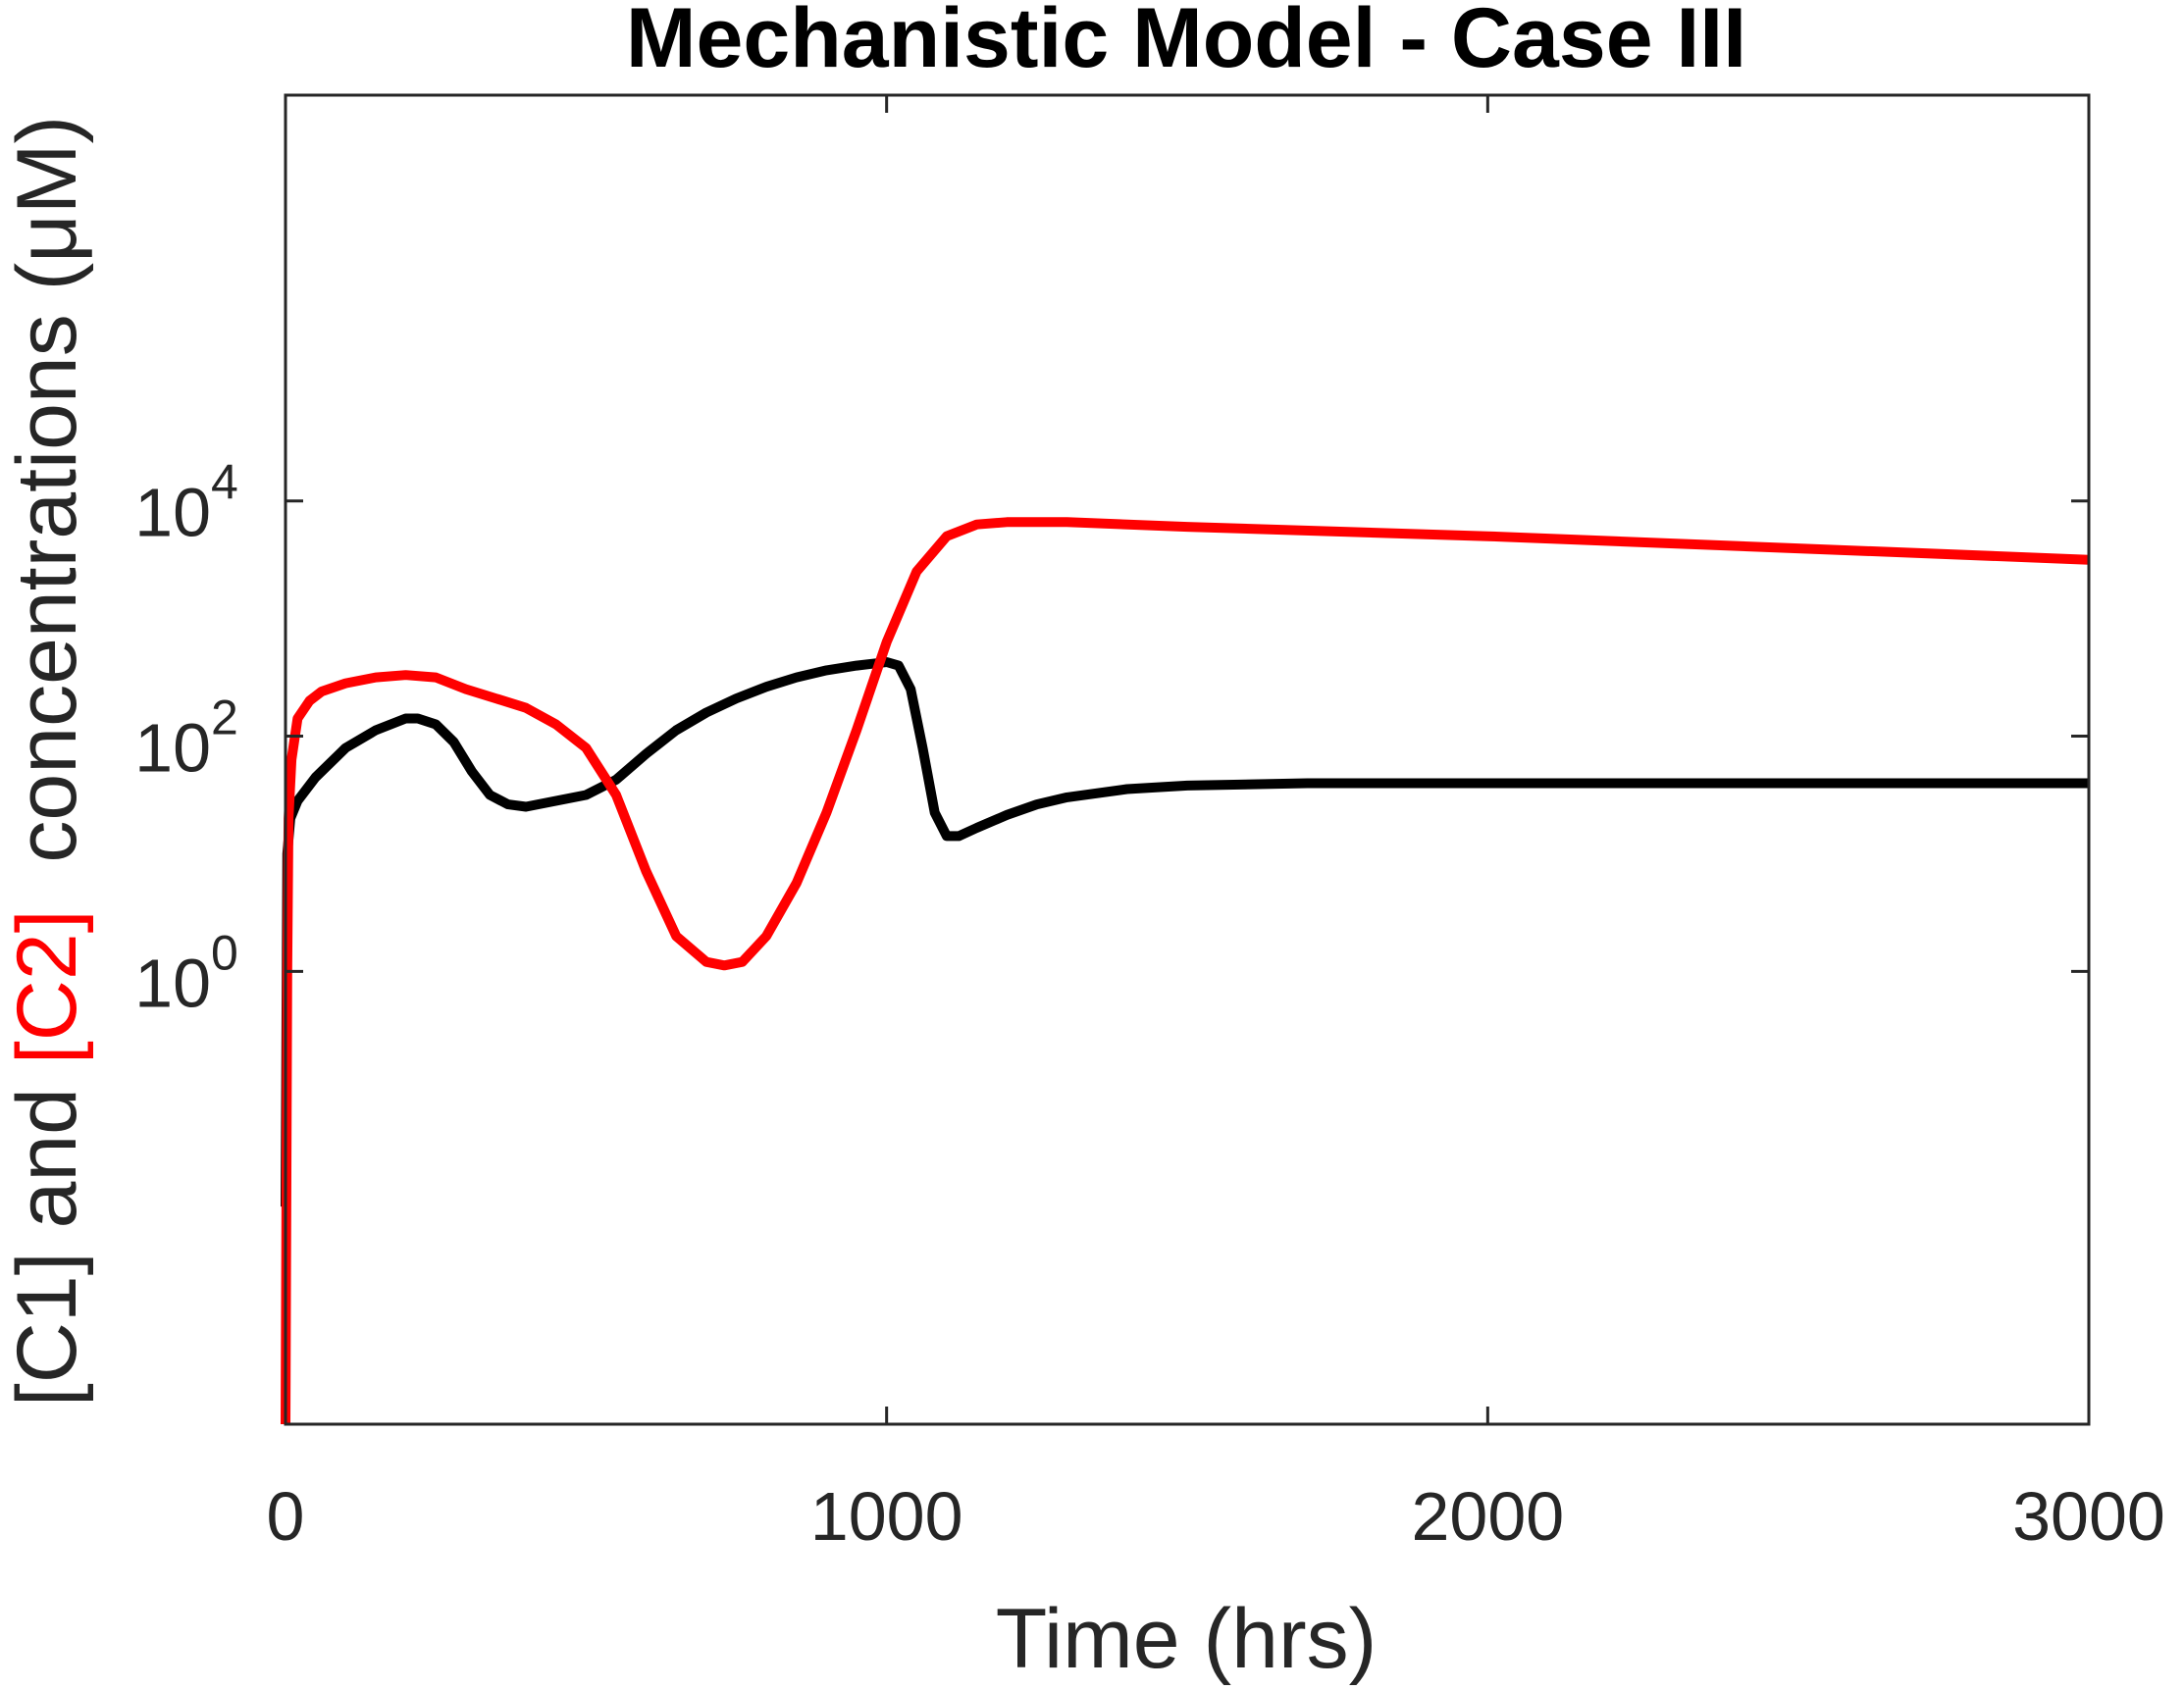  What do you see at coordinates (47, 986) in the screenshot?
I see `y-label-part: [C2]` at bounding box center [47, 986].